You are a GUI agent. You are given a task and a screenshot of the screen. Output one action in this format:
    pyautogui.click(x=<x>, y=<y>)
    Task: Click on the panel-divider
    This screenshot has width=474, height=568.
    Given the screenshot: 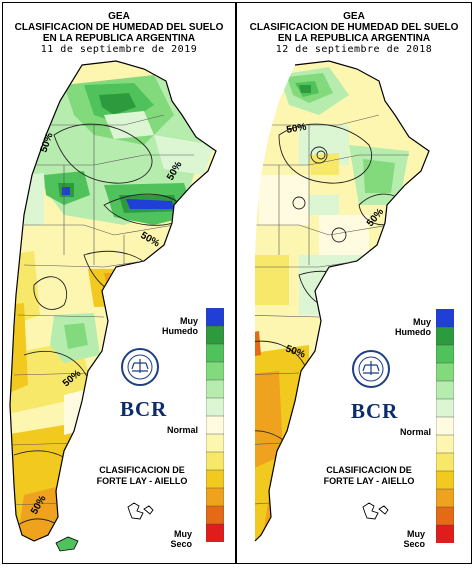 What is the action you would take?
    pyautogui.click(x=236, y=283)
    